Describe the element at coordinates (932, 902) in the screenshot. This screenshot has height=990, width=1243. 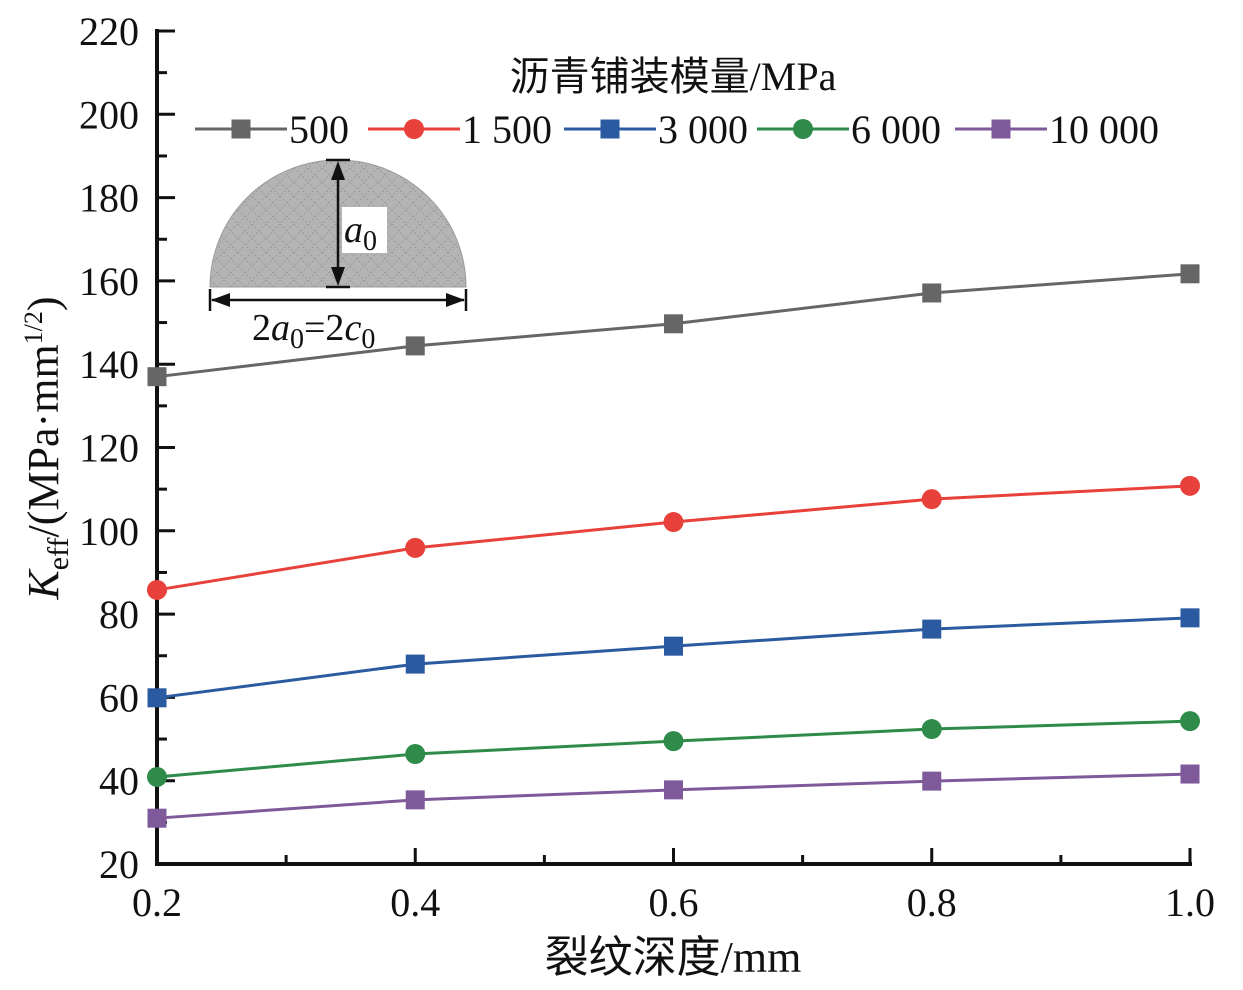
I see `x-tick-label: 0.8` at that location.